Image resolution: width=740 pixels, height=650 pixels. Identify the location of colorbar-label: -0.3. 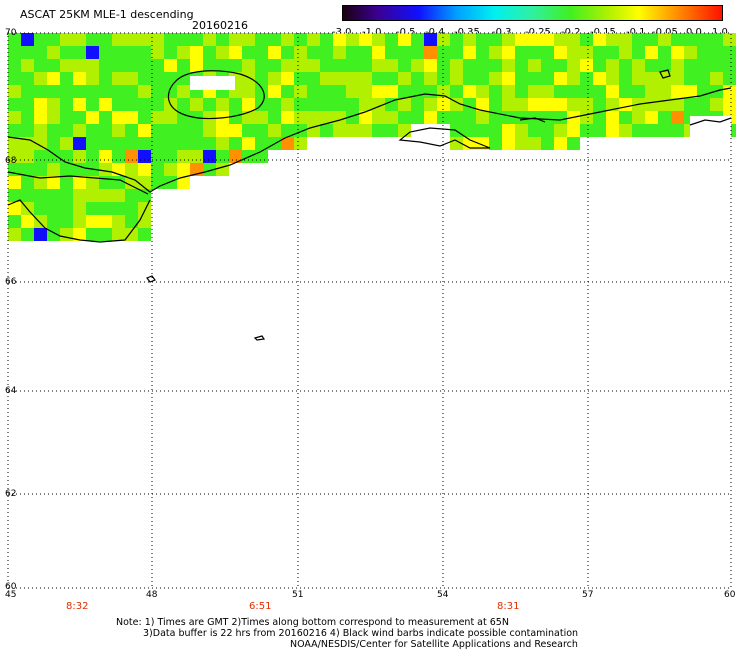
(502, 32).